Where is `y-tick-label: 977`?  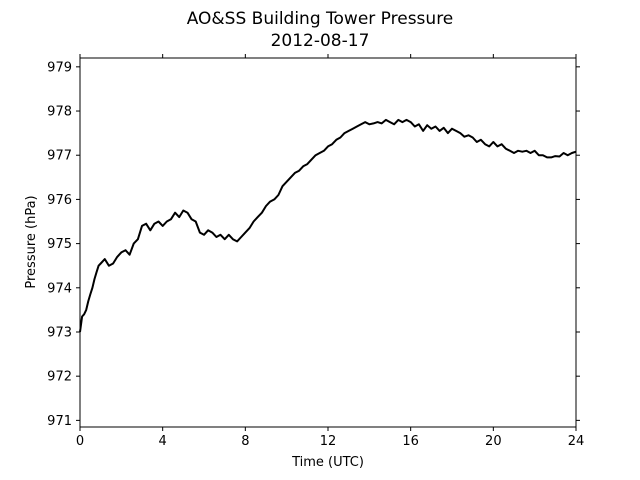 y-tick-label: 977 is located at coordinates (59, 156).